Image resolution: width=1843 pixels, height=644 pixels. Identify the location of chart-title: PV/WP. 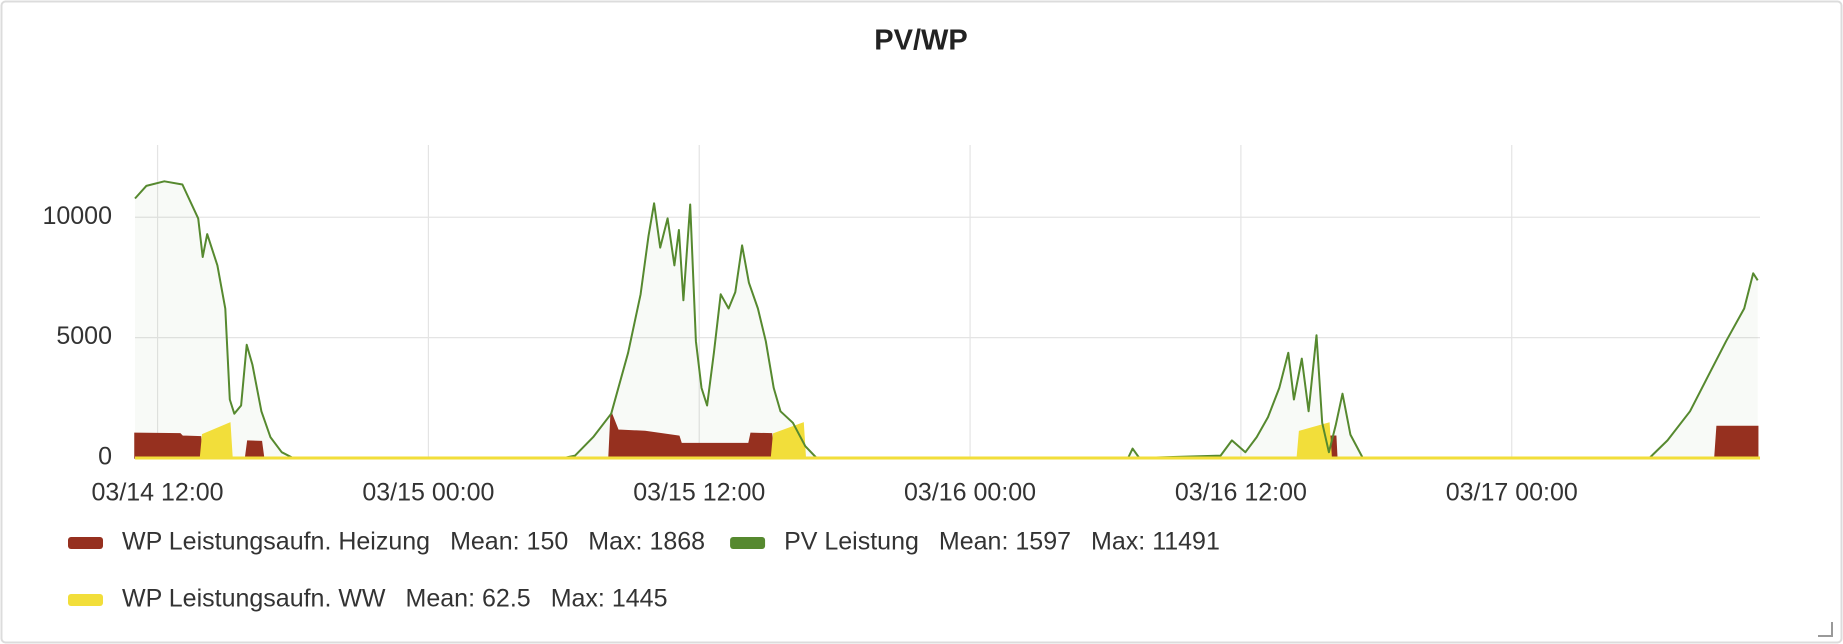
(920, 41).